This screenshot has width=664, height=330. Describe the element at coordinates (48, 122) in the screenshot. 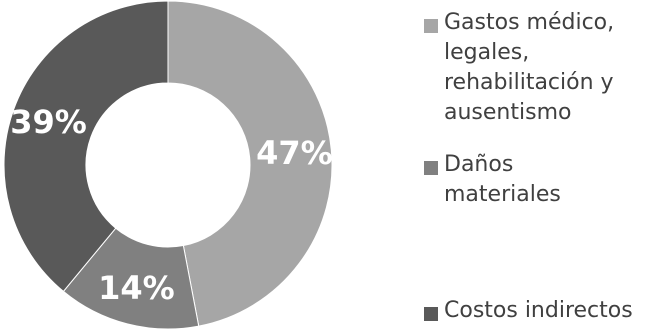

I see `data-label-costos: 39%` at that location.